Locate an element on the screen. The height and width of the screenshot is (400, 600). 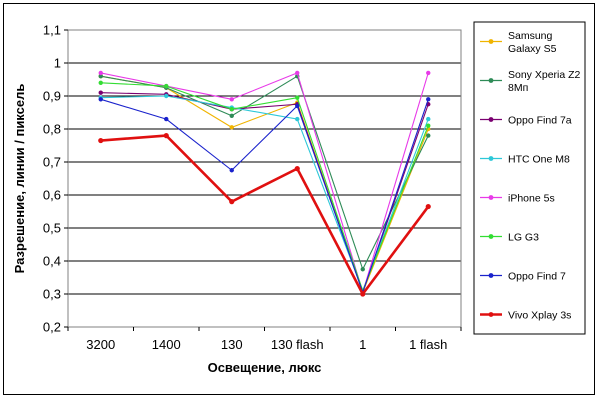
legend-label: Vivo Xplay 3s is located at coordinates (539, 316).